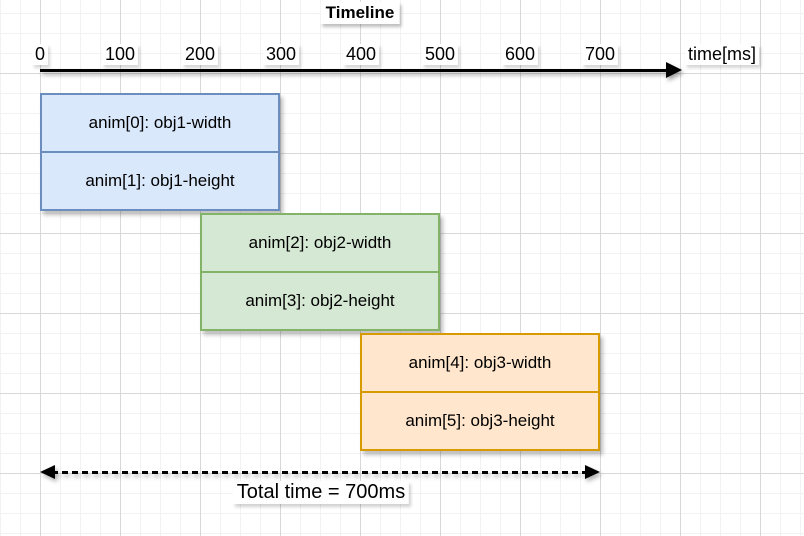 The width and height of the screenshot is (804, 536). I want to click on axis-tick-0: 0, so click(40, 54).